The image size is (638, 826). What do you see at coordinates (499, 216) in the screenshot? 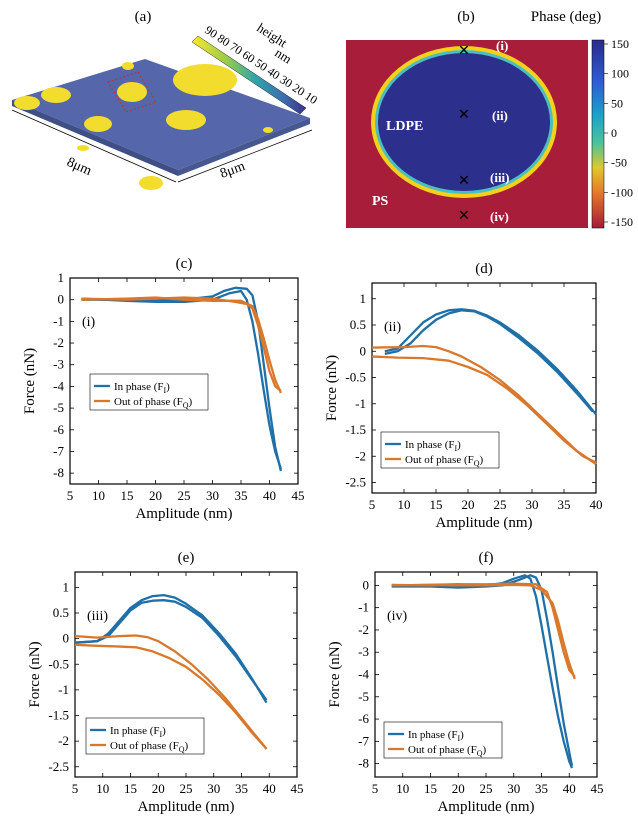
I see `probe-label-iv: (iv)` at bounding box center [499, 216].